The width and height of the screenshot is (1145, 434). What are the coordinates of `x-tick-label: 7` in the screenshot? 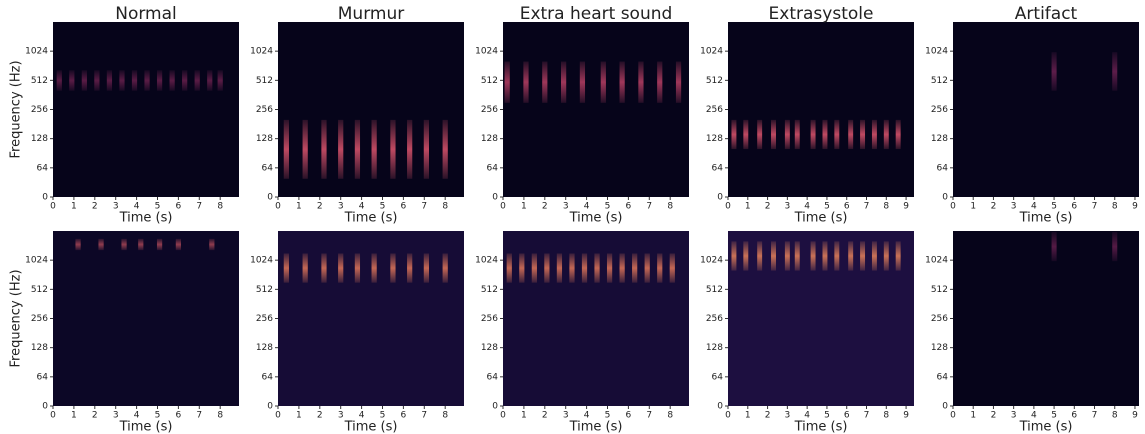 It's located at (649, 207).